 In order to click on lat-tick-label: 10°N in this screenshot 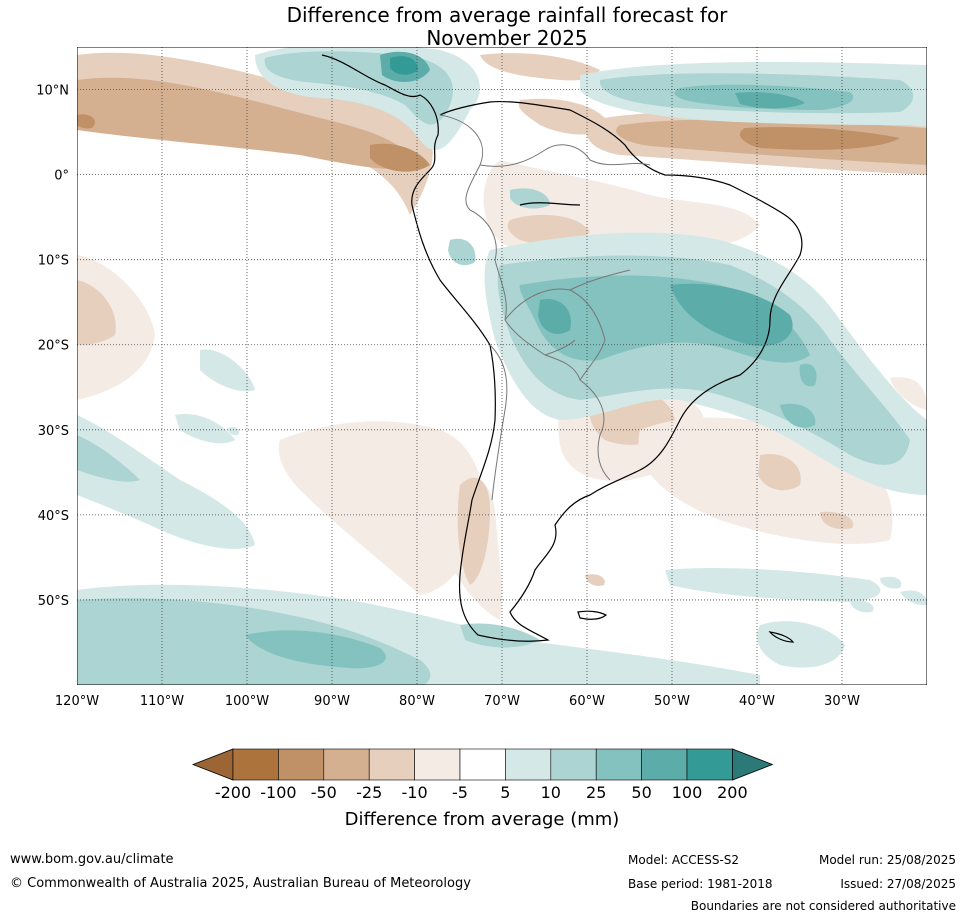, I will do `click(52, 91)`.